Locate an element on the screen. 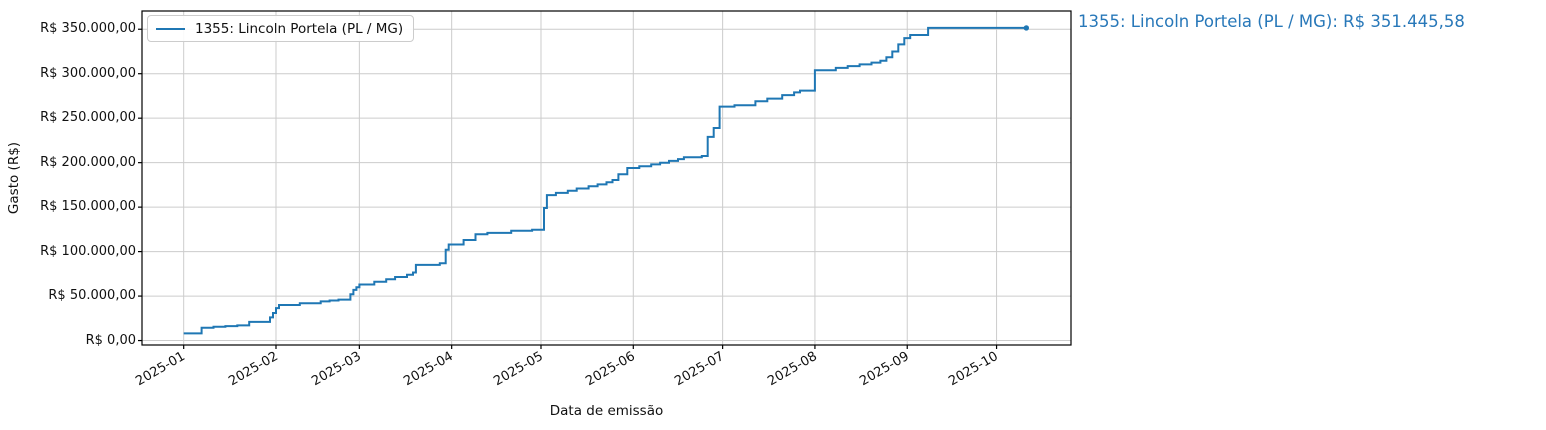 This screenshot has height=430, width=1546. x-axis-title: Data de emissão is located at coordinates (606, 411).